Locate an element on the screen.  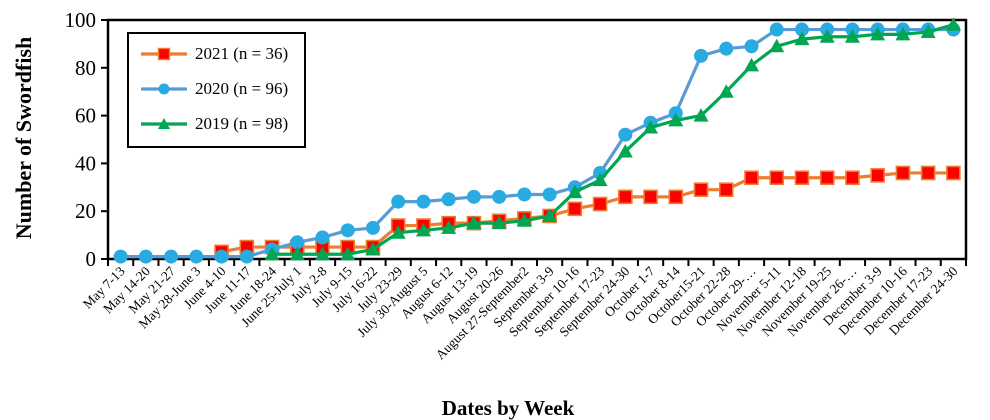
legend-label-2019: 2019 (n = 98) is located at coordinates (242, 123).